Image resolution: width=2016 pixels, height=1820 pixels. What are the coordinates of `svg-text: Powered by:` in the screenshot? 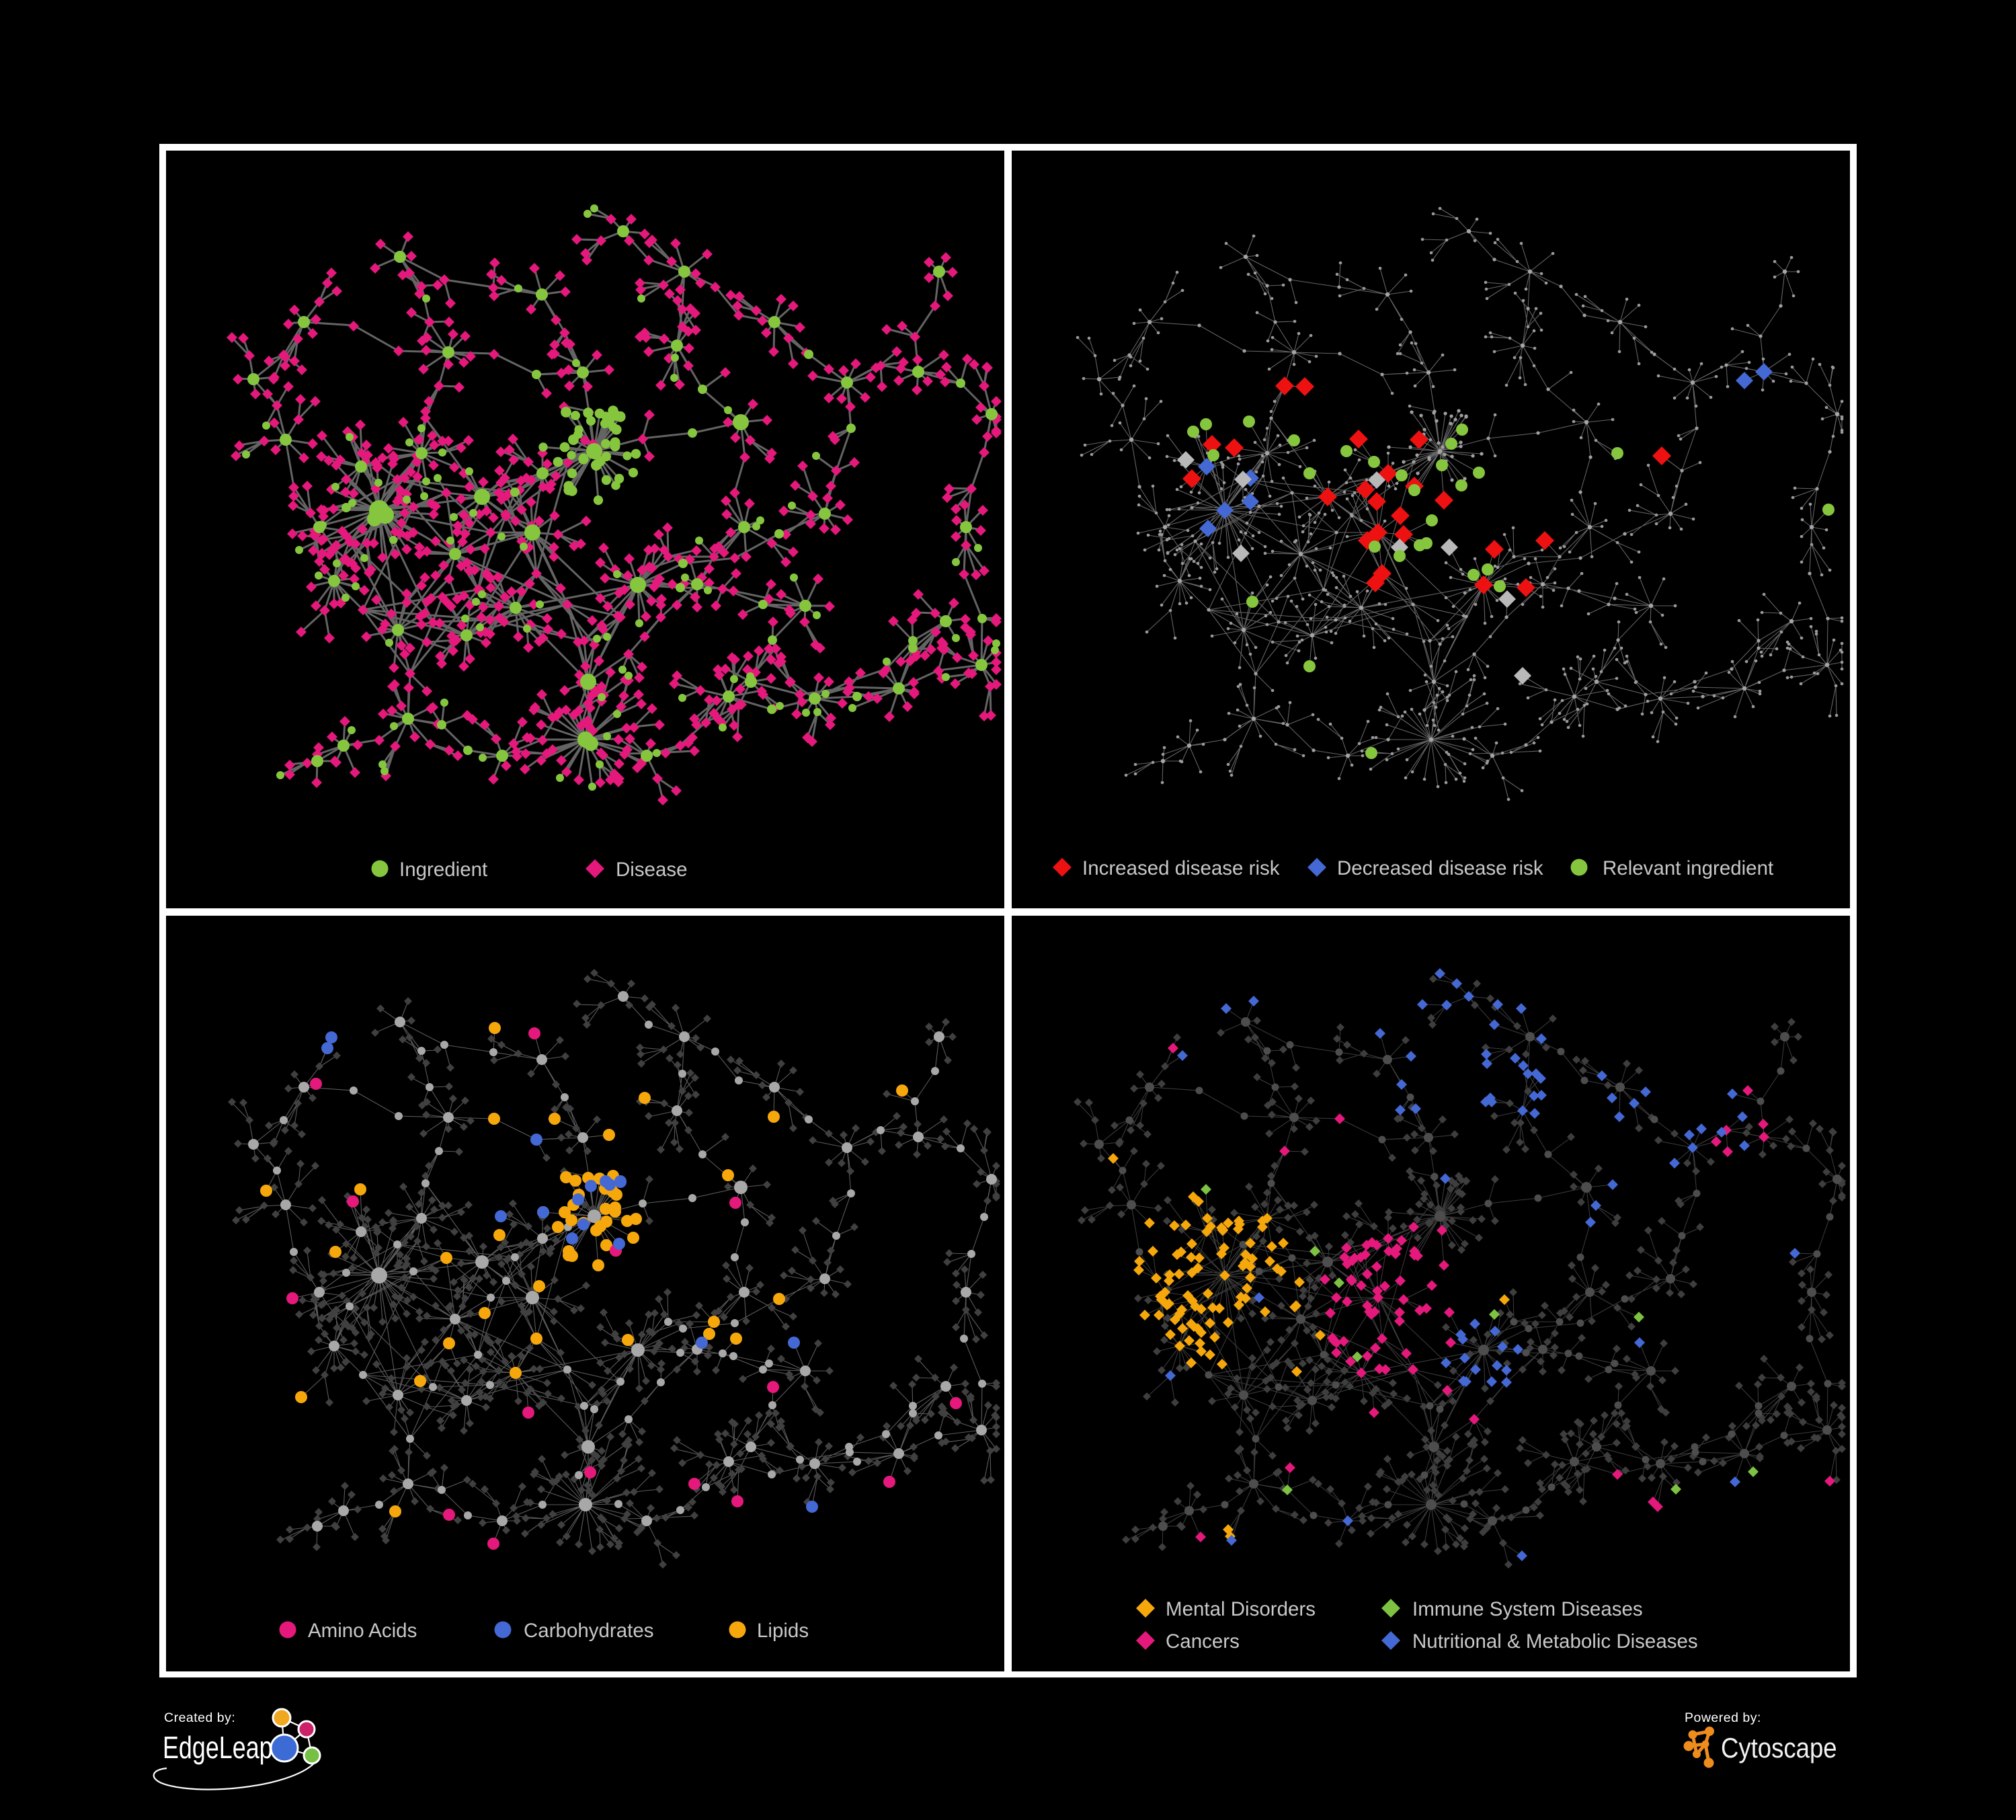 It's located at (1723, 1717).